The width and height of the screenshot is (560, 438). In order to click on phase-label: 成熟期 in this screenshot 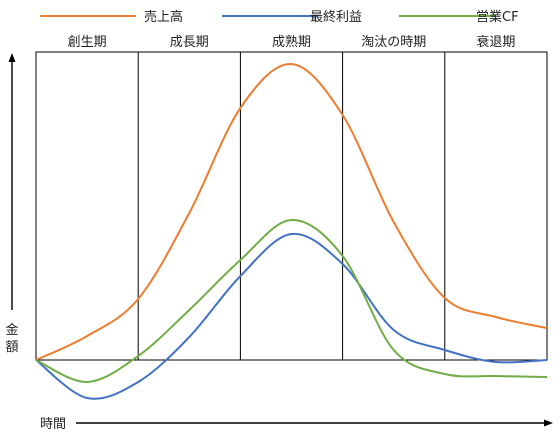, I will do `click(291, 42)`.